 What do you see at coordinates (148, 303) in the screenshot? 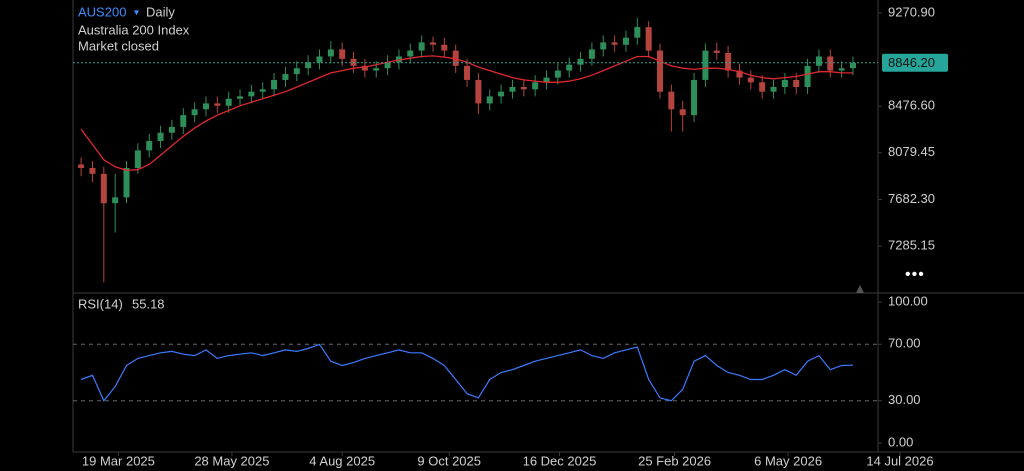
I see `rsi-last-value: 55.18` at bounding box center [148, 303].